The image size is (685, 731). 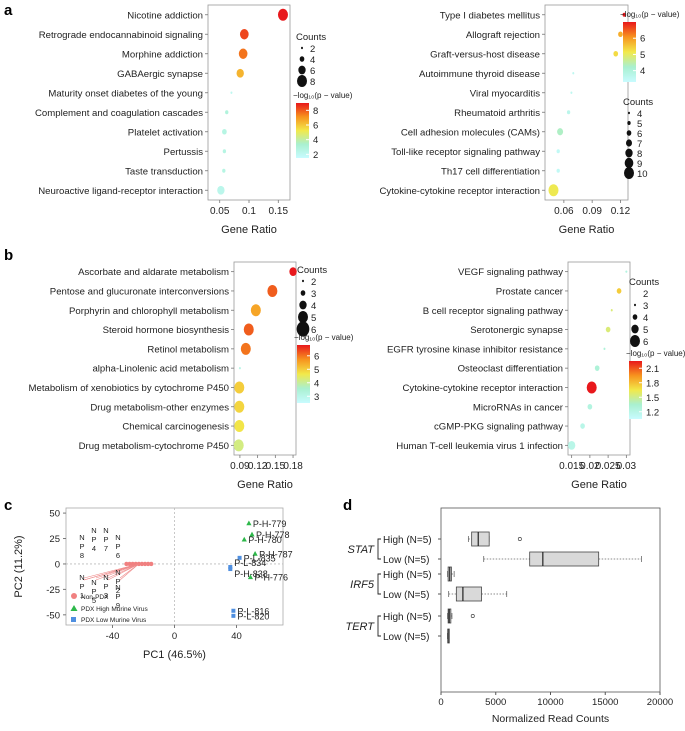 I want to click on pathway-label: VEGF signaling pathway, so click(x=510, y=272).